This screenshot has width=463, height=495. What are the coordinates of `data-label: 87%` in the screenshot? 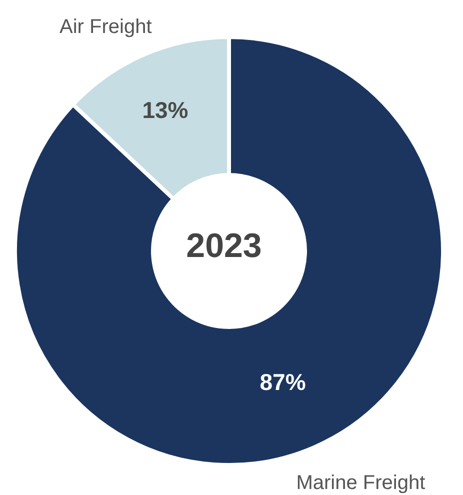 It's located at (283, 381).